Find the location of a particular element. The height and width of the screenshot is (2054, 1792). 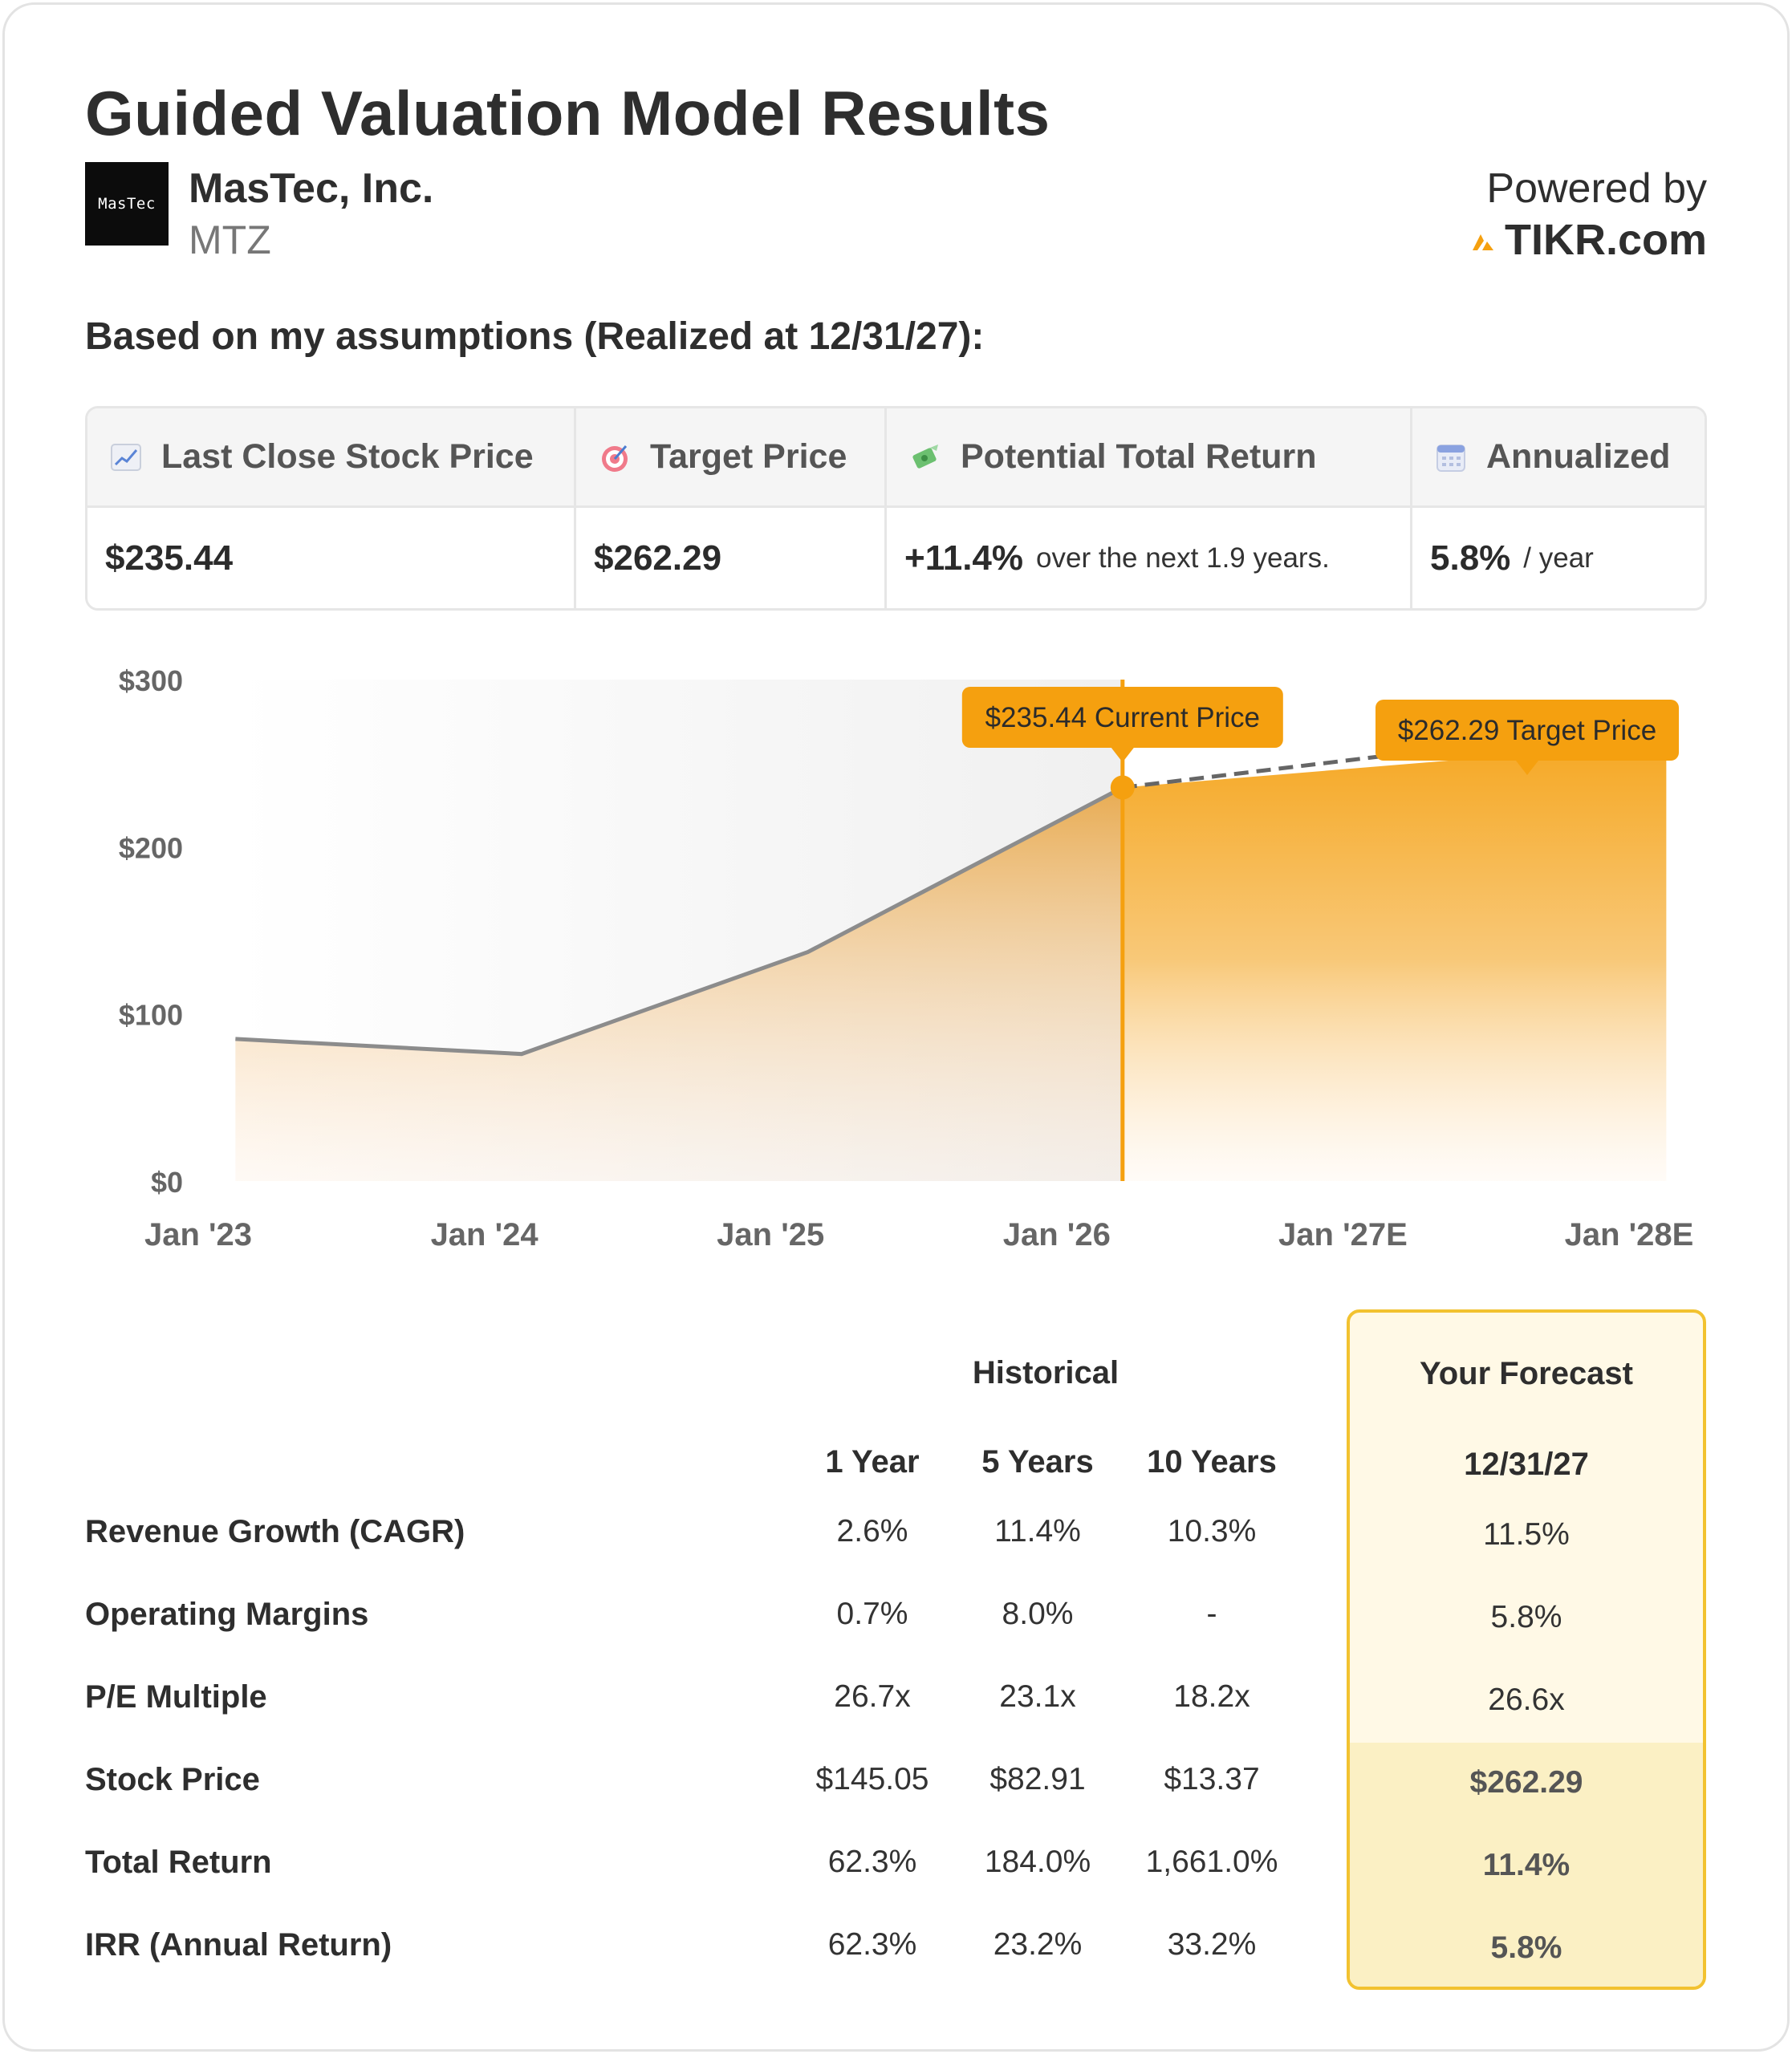

forecast-header: Your Forecast is located at coordinates (1526, 1374).